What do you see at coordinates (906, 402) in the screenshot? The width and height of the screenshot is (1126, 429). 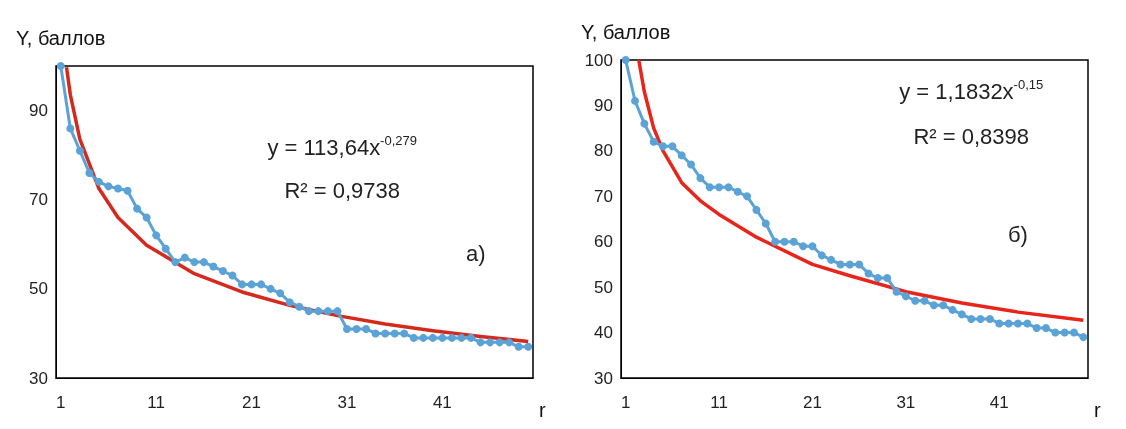 I see `x-tick-label: 31` at bounding box center [906, 402].